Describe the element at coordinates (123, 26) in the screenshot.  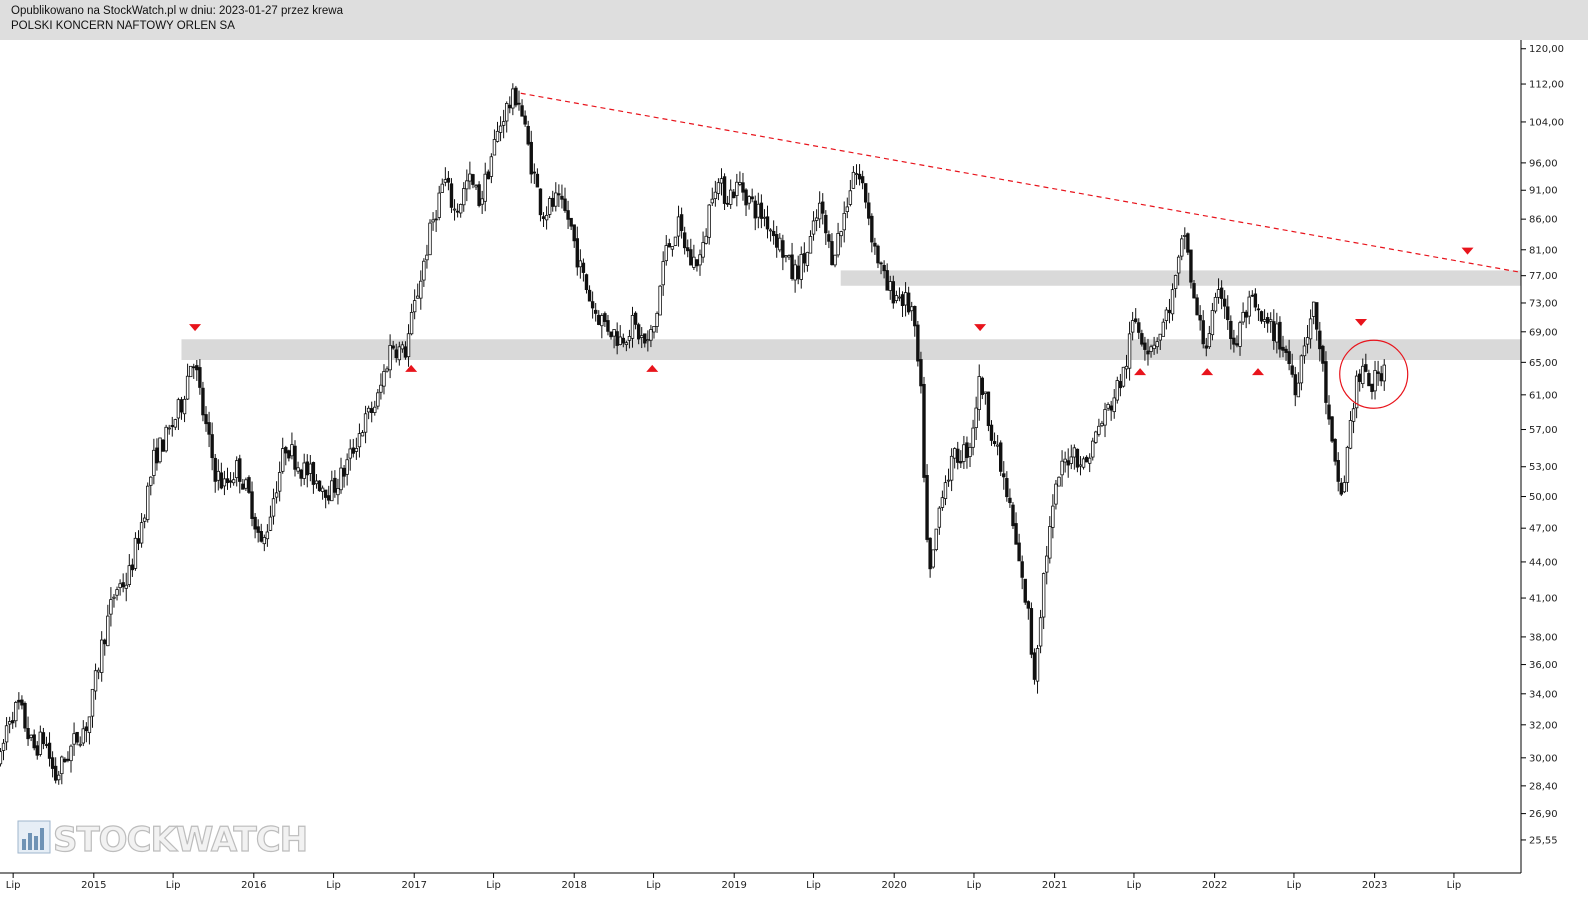
I see `instrument-name: POLSKI KONCERN NAFTOWY ORLEN SA` at that location.